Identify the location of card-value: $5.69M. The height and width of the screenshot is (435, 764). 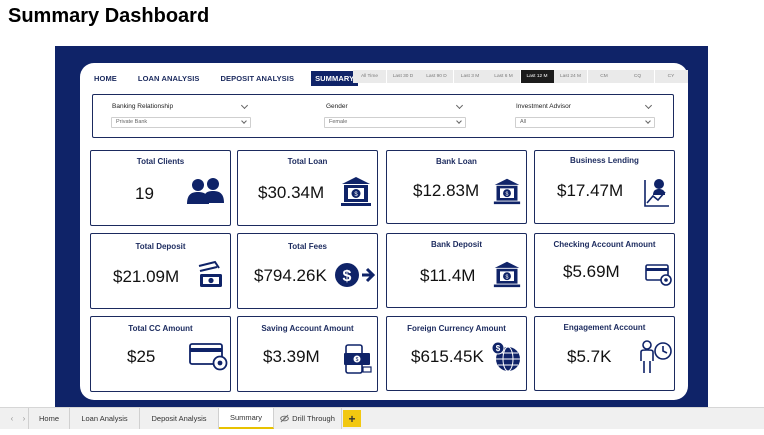
(591, 271).